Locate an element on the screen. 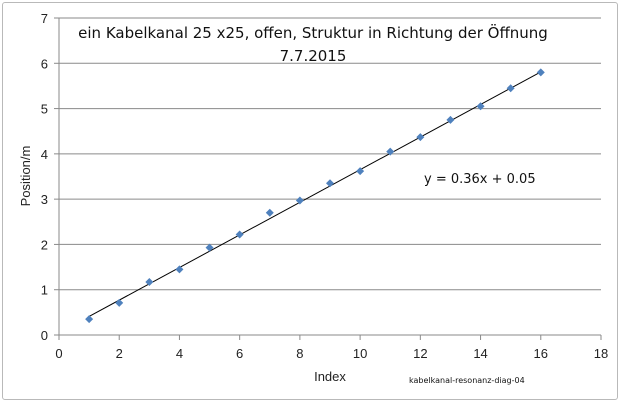 The width and height of the screenshot is (622, 404). y-tick-label: 6 is located at coordinates (44, 63).